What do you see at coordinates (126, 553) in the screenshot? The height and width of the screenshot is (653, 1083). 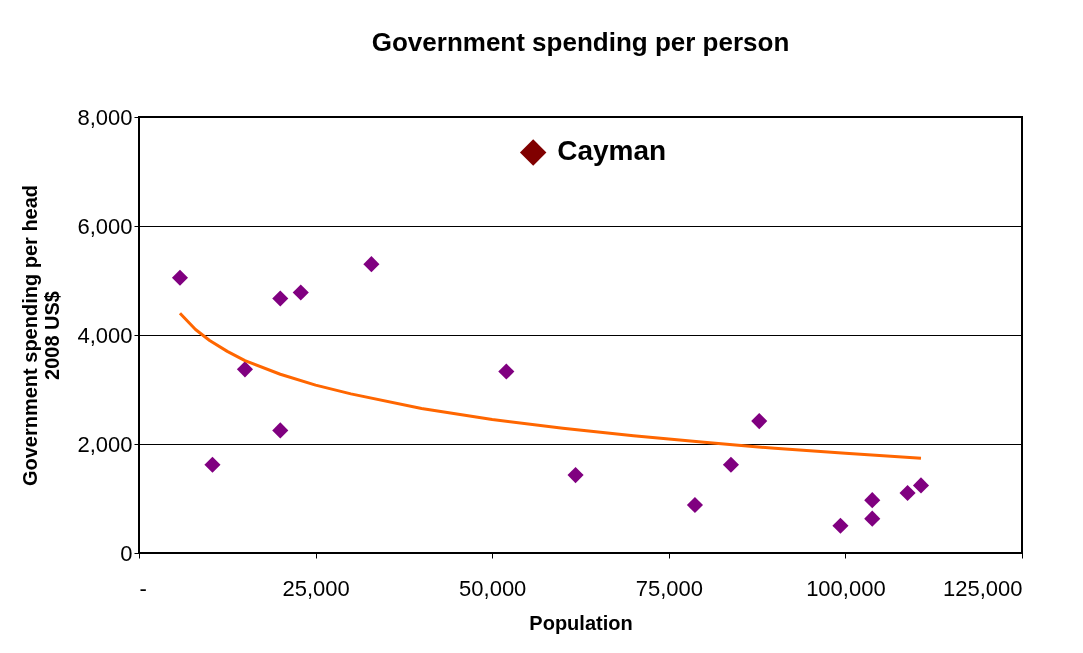 I see `y-tick-label: 0` at bounding box center [126, 553].